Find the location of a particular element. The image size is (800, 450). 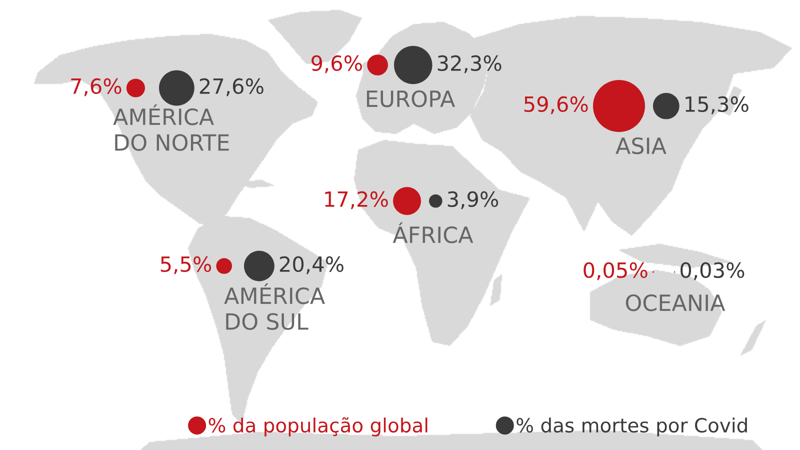

category-label: AMÉRICA DO NORTE is located at coordinates (171, 127).